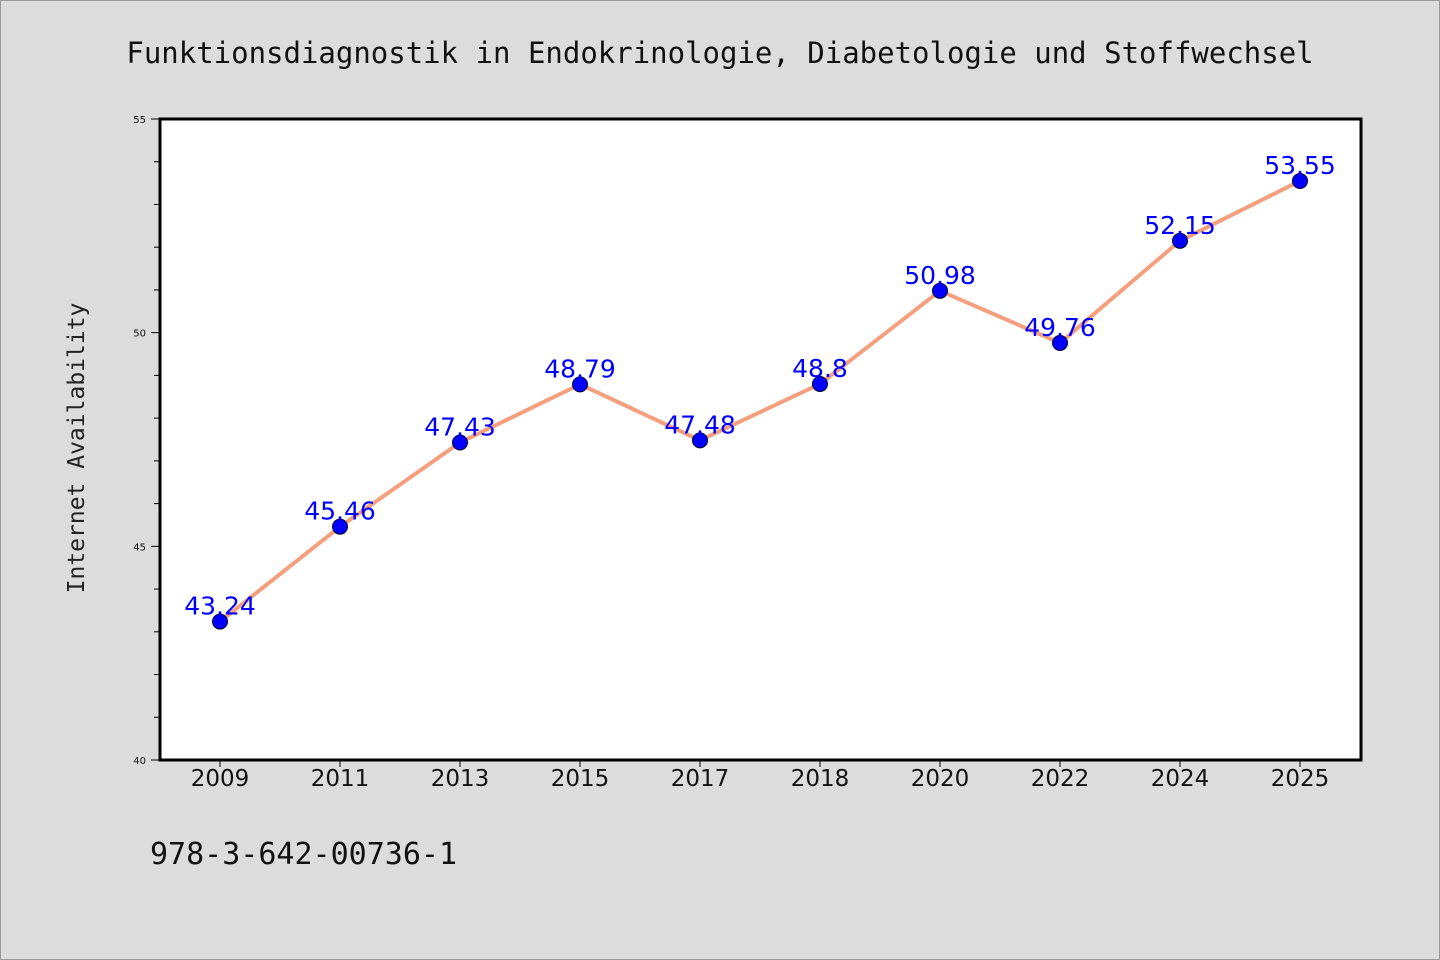  I want to click on x-tick-label: 2011, so click(340, 779).